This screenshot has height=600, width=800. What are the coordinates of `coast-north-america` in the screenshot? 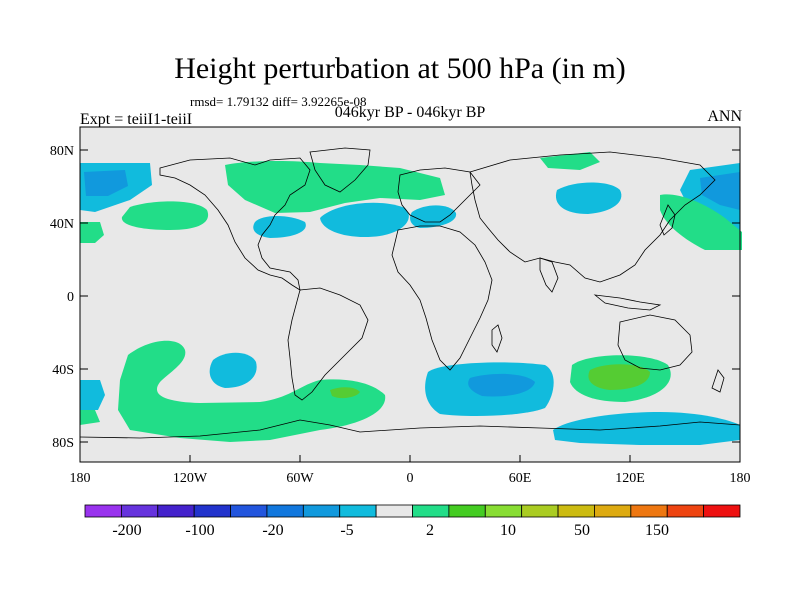 It's located at (235, 224).